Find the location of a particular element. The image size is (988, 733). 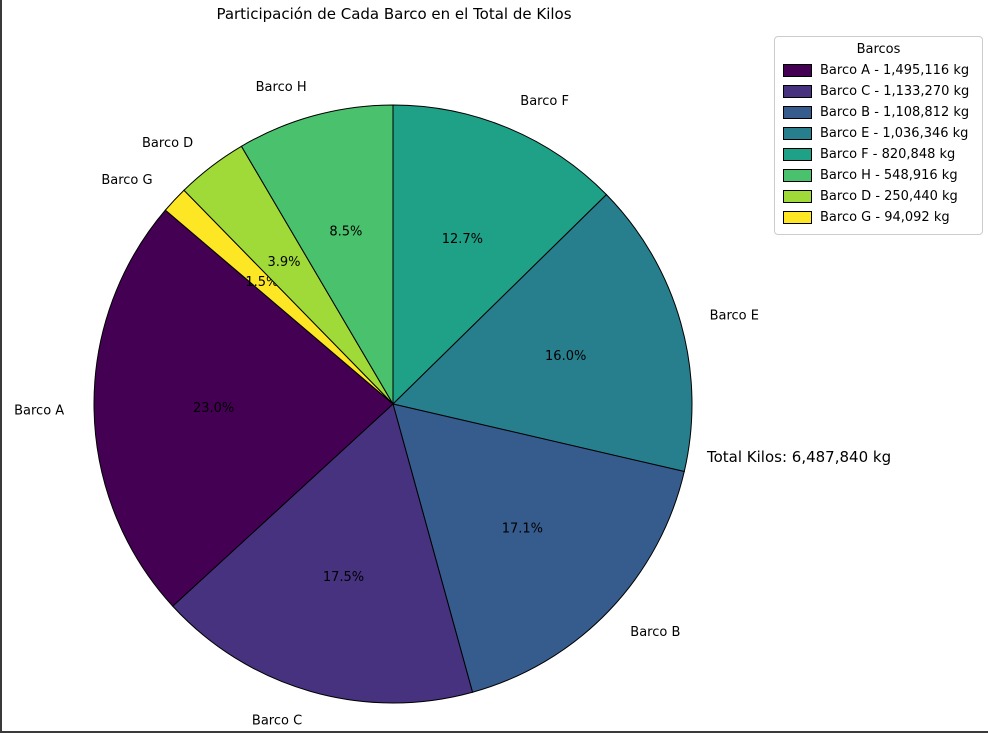

legend-item-label: Barco B - 1,108,812 kg is located at coordinates (895, 112).